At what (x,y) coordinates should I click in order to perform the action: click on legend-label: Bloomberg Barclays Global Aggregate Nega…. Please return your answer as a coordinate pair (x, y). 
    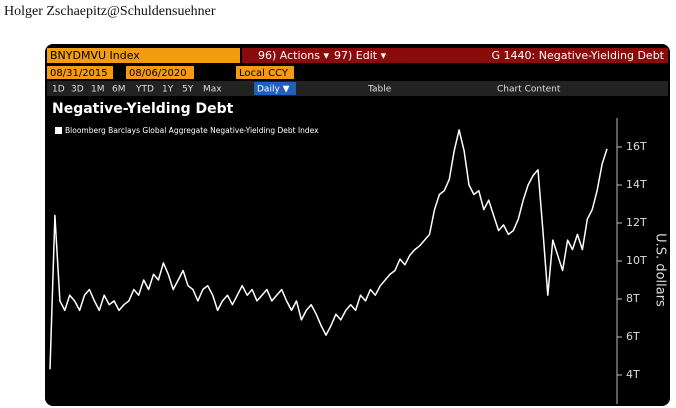
    Looking at the image, I should click on (192, 130).